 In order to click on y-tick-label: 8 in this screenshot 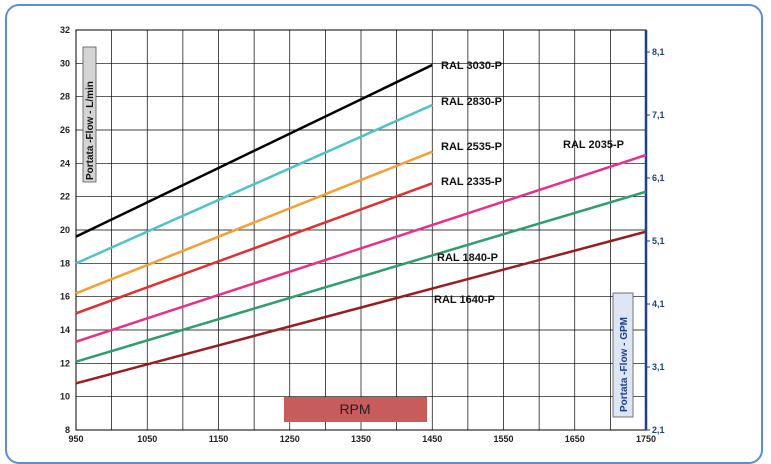, I will do `click(67, 430)`.